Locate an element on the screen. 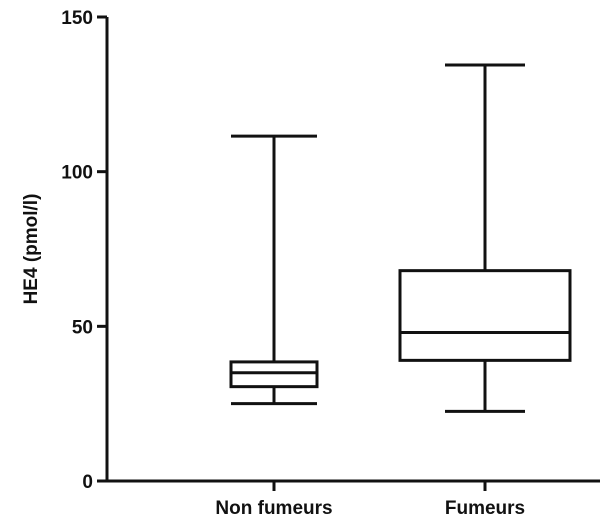 The image size is (605, 519). x-tick-label: Fumeurs is located at coordinates (485, 508).